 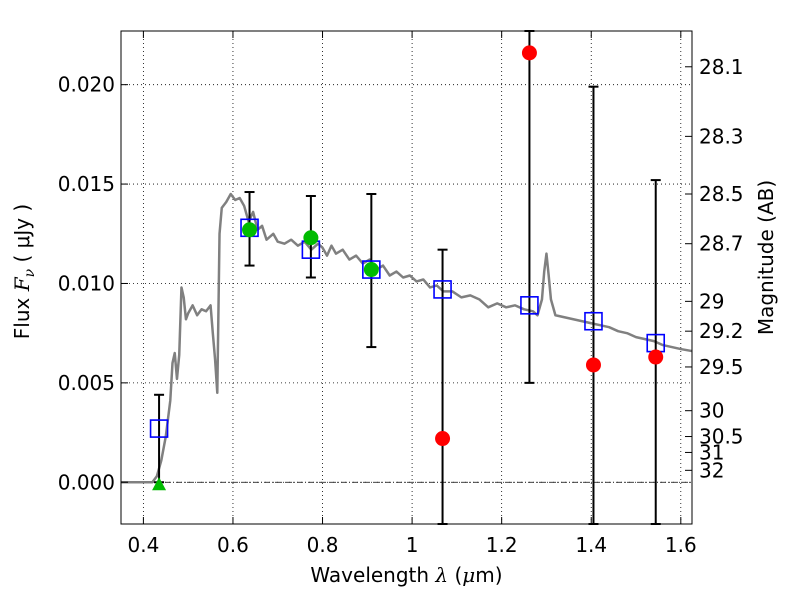 I want to click on y-tick-label: 0.005, so click(x=86, y=383).